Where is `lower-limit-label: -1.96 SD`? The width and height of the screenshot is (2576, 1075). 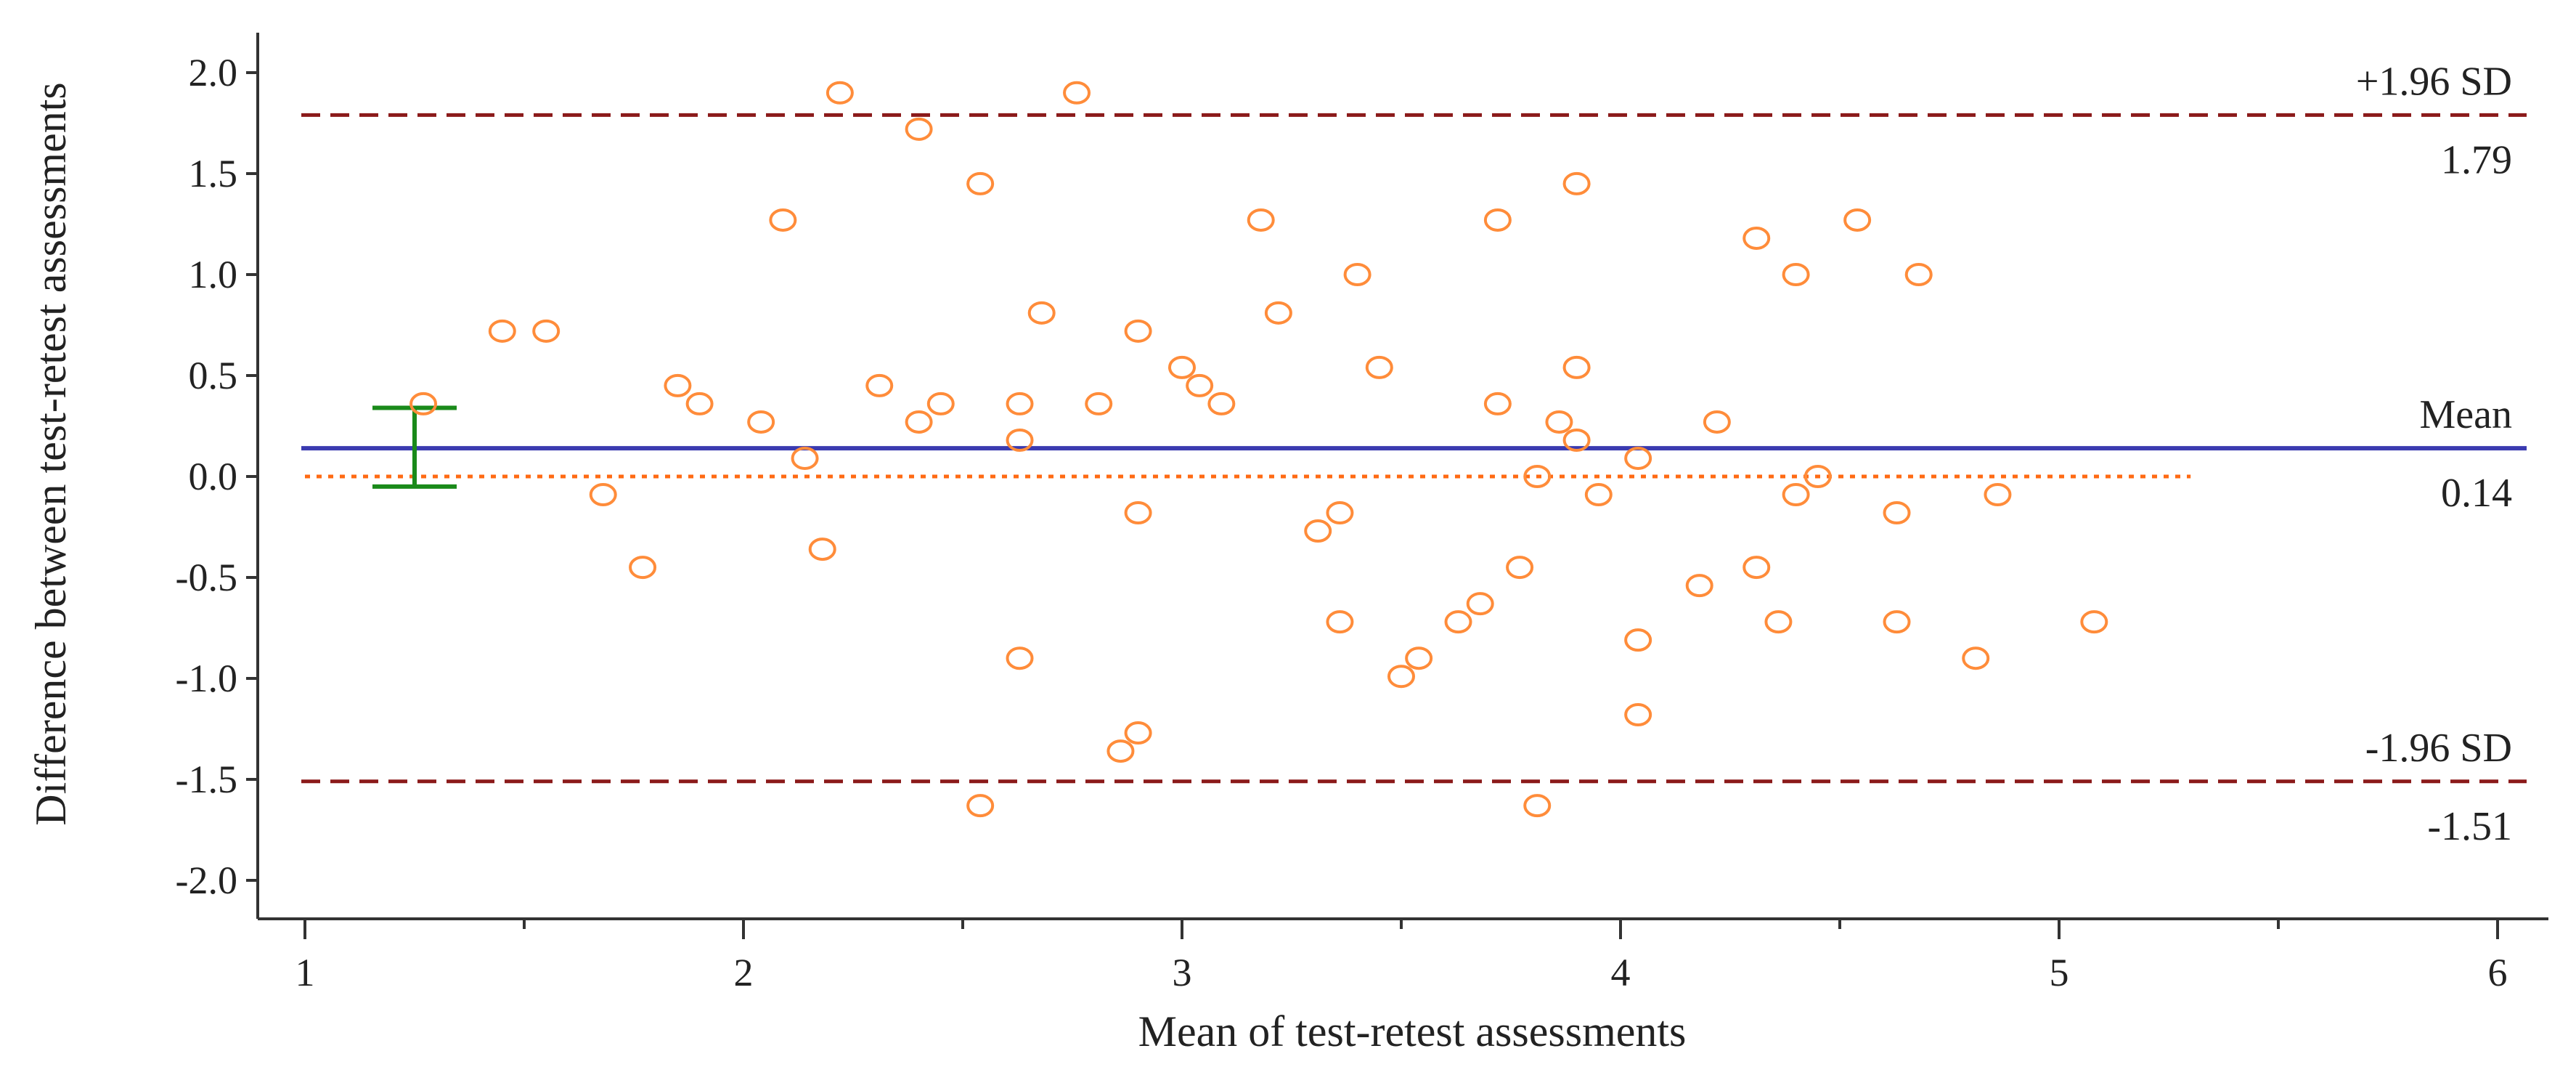 lower-limit-label: -1.96 SD is located at coordinates (2438, 748).